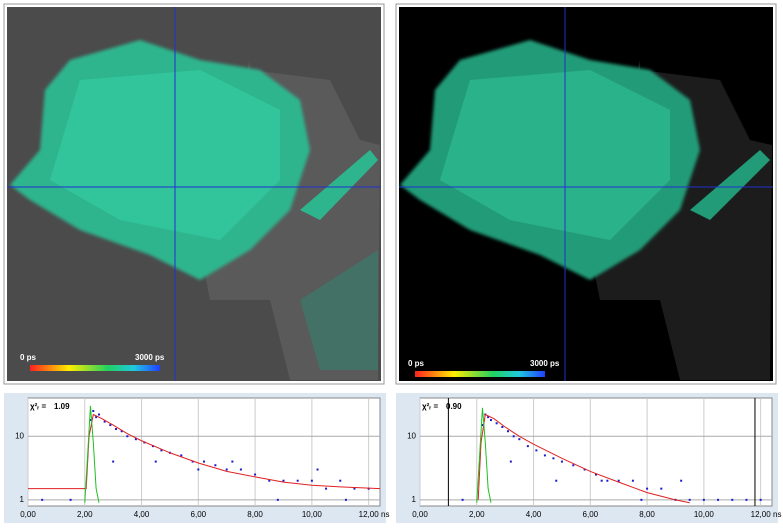 Image resolution: width=783 pixels, height=532 pixels. I want to click on plot-area, so click(204, 452).